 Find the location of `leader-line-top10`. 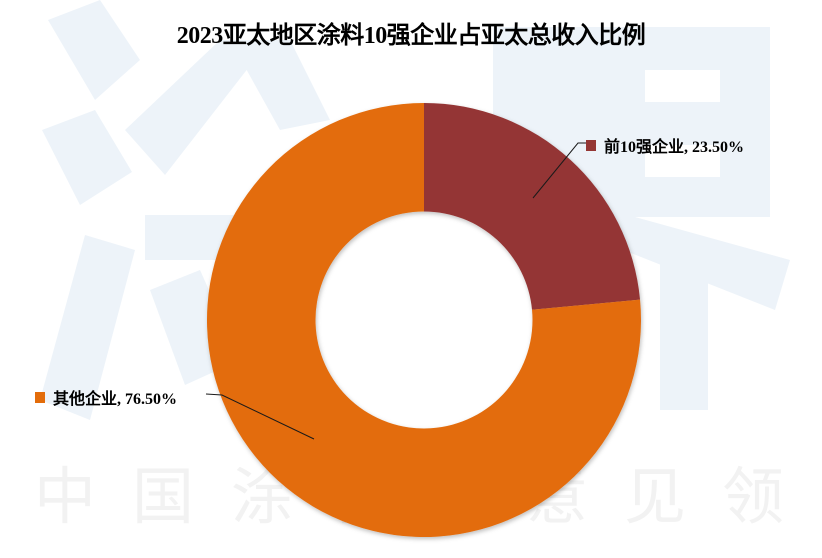

leader-line-top10 is located at coordinates (559, 170).